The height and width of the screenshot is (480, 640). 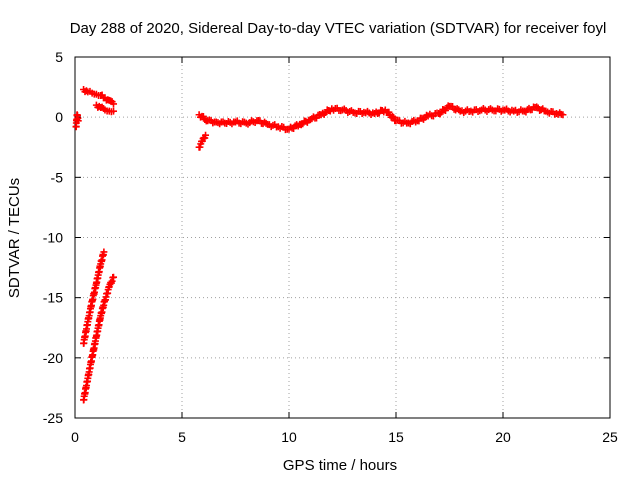 I want to click on x-tick-label: 10, so click(x=289, y=437).